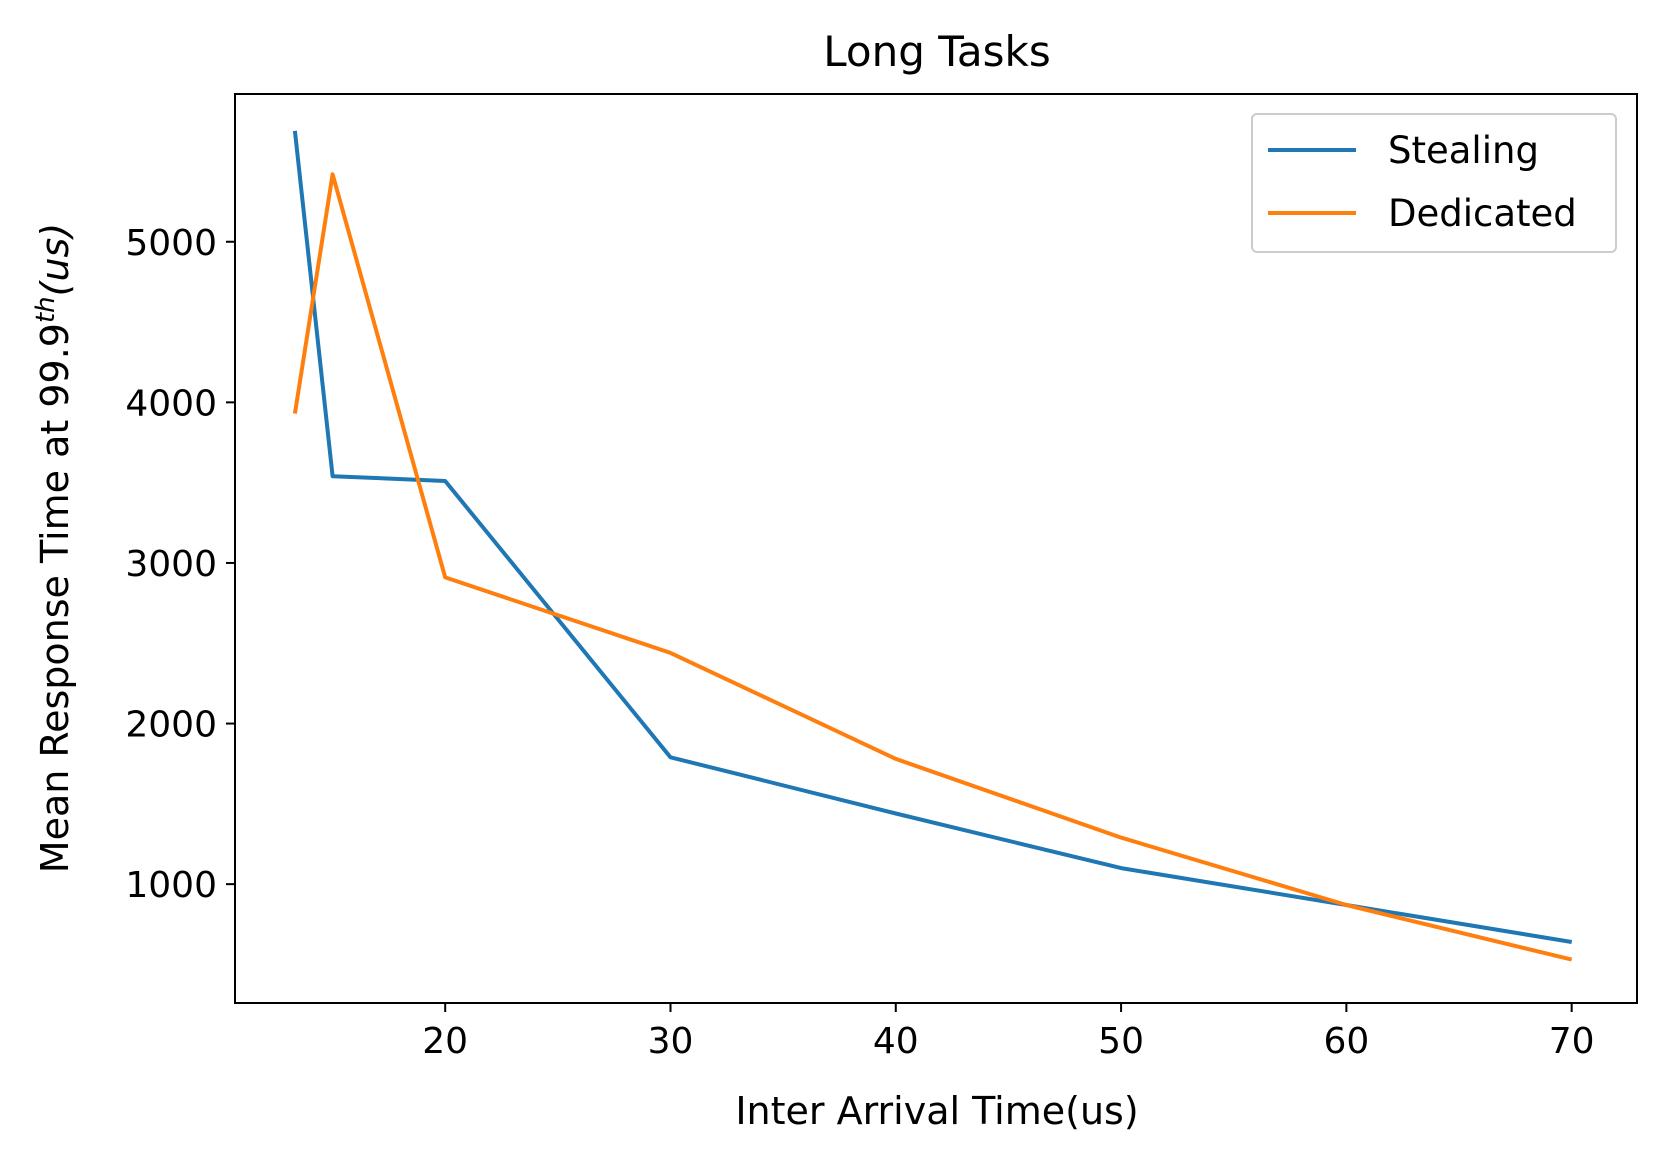  Describe the element at coordinates (1482, 213) in the screenshot. I see `legend-label-dedicated: Dedicated` at that location.